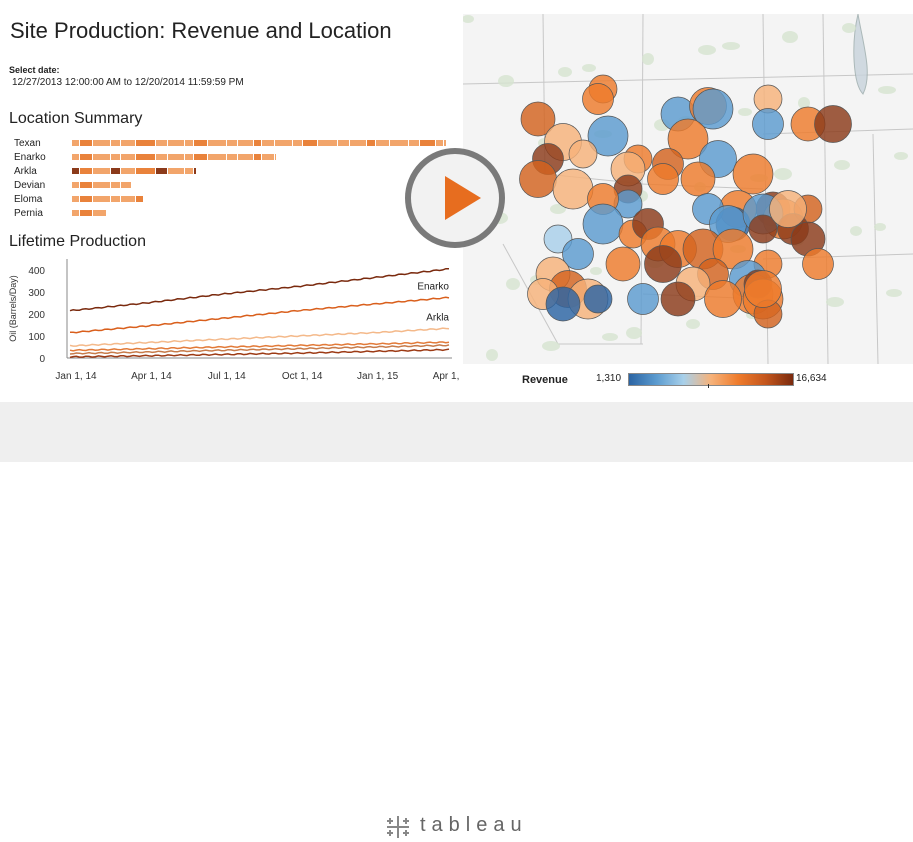 The image size is (913, 842). What do you see at coordinates (36, 271) in the screenshot?
I see `y-tick-label: 400` at bounding box center [36, 271].